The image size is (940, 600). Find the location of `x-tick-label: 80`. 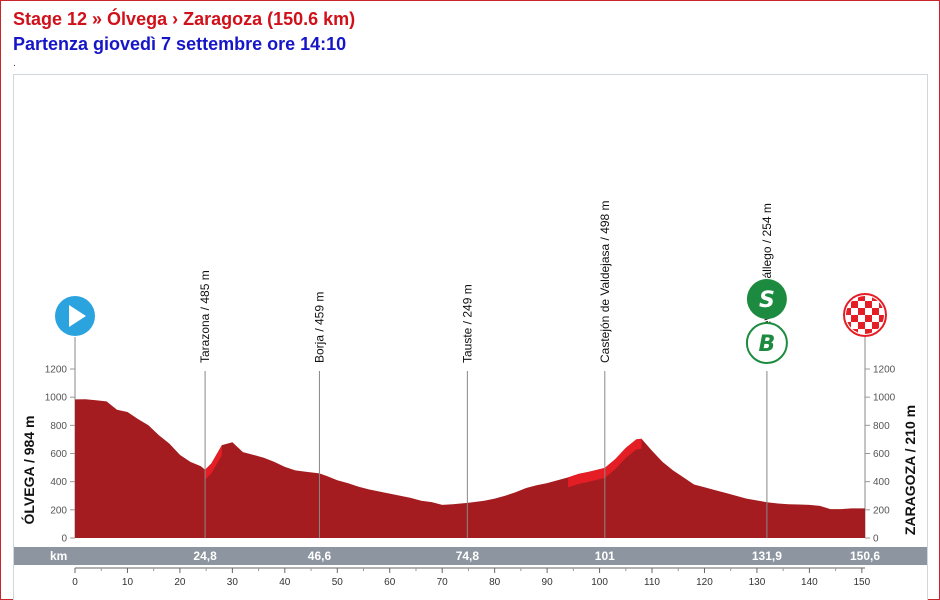

x-tick-label: 80 is located at coordinates (495, 582).